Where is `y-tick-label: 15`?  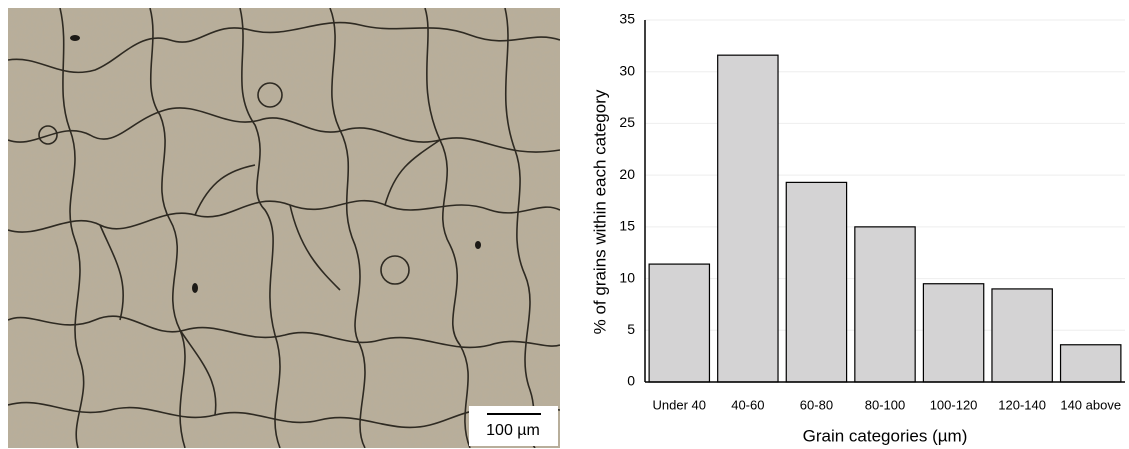 y-tick-label: 15 is located at coordinates (627, 226).